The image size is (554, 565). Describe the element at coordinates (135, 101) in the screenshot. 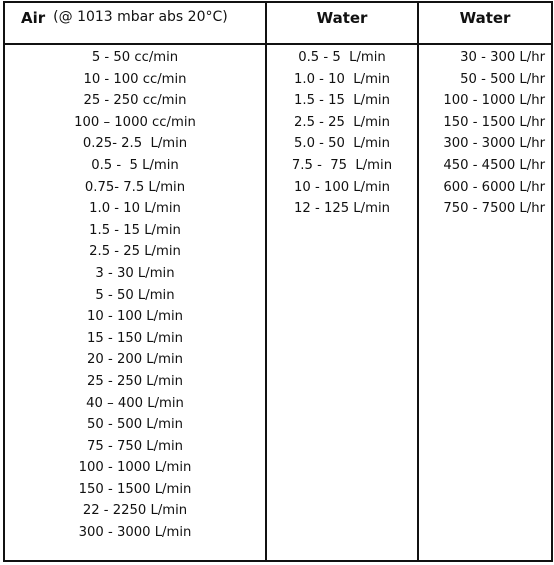

I see `range-row: 25 - 250 cc/min` at that location.